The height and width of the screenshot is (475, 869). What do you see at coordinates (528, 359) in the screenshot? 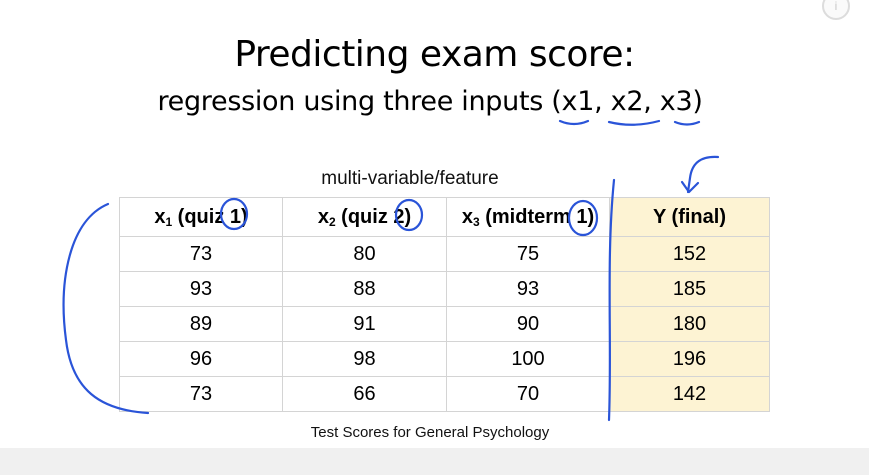
I see `table-cell: 100` at bounding box center [528, 359].